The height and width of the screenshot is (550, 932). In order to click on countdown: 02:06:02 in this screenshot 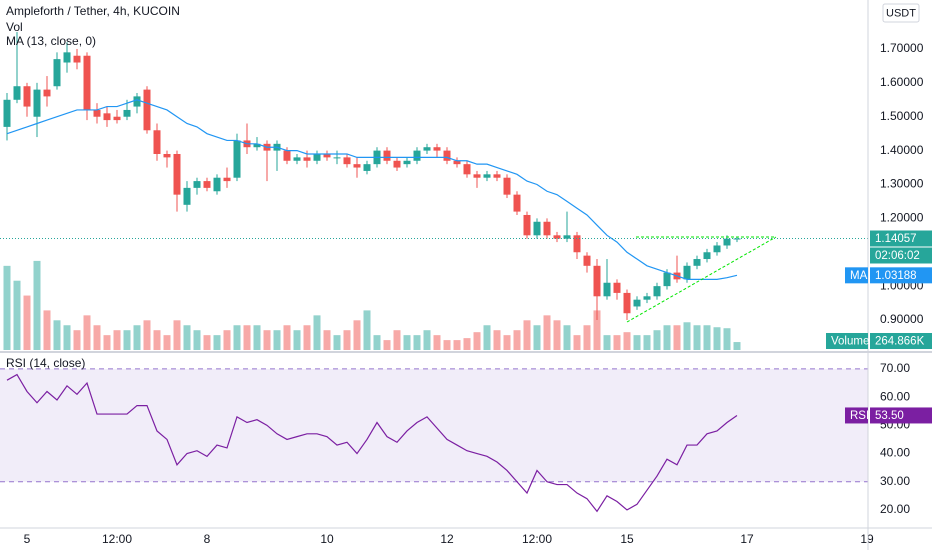, I will do `click(897, 256)`.